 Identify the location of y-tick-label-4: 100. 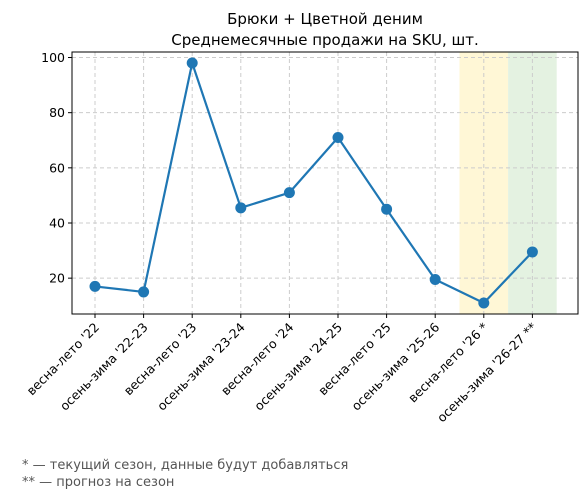
(53, 57).